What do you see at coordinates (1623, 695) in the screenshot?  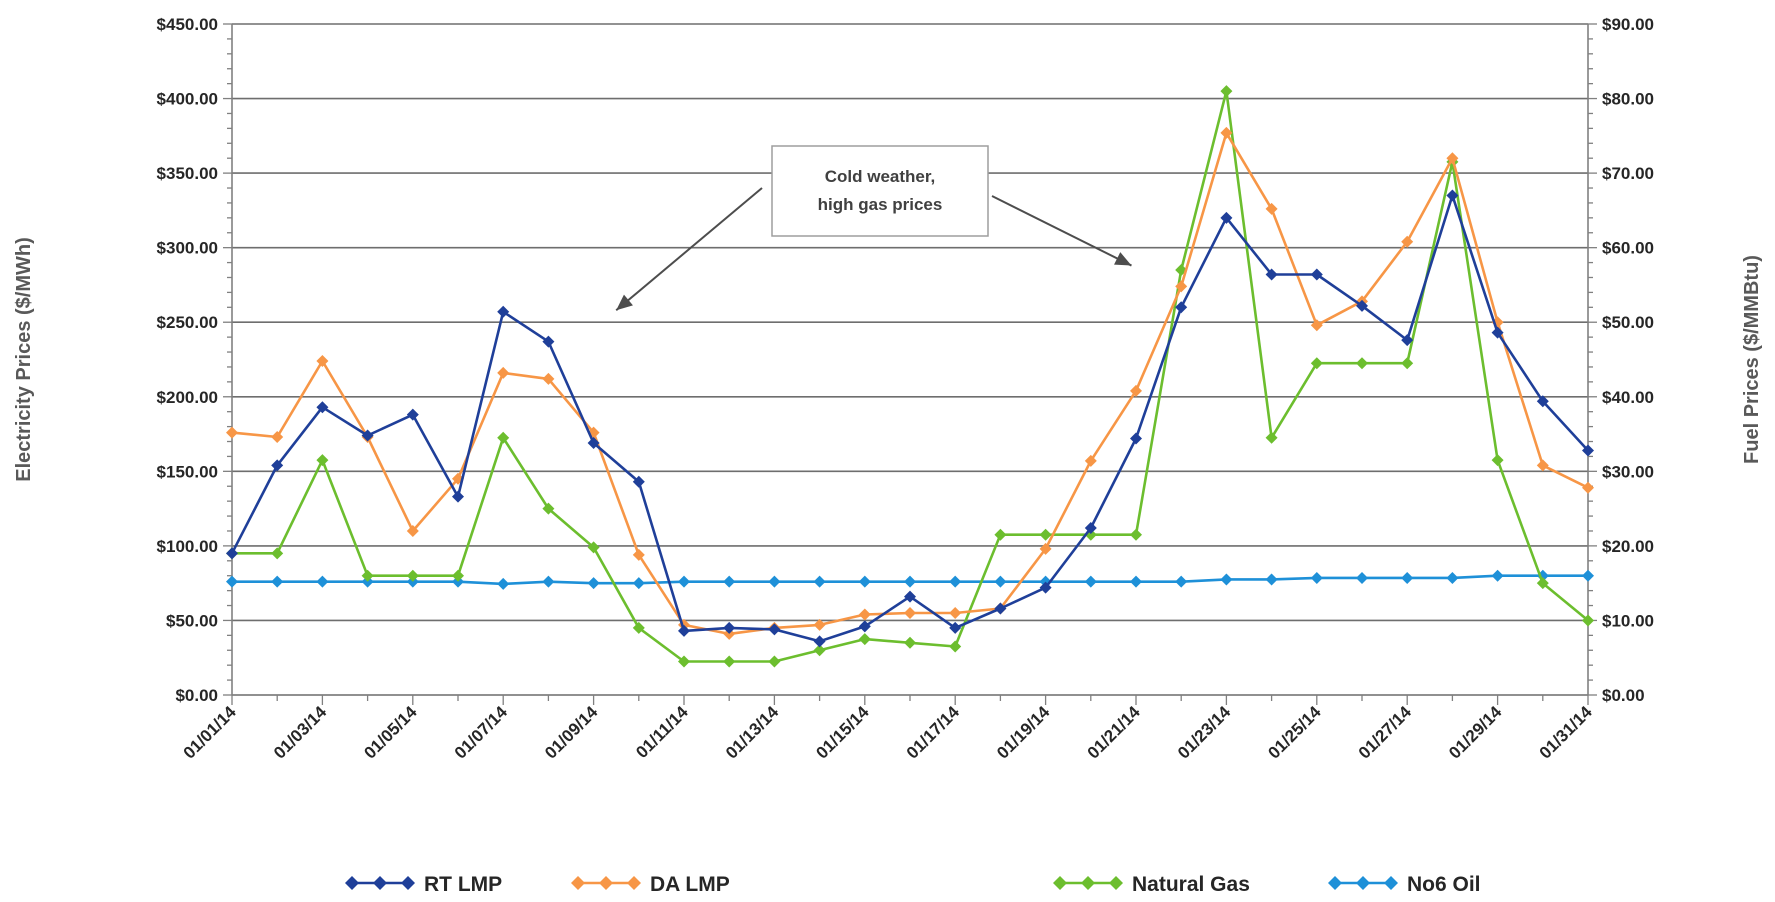 I see `y2-tick-label: $0.00` at bounding box center [1623, 695].